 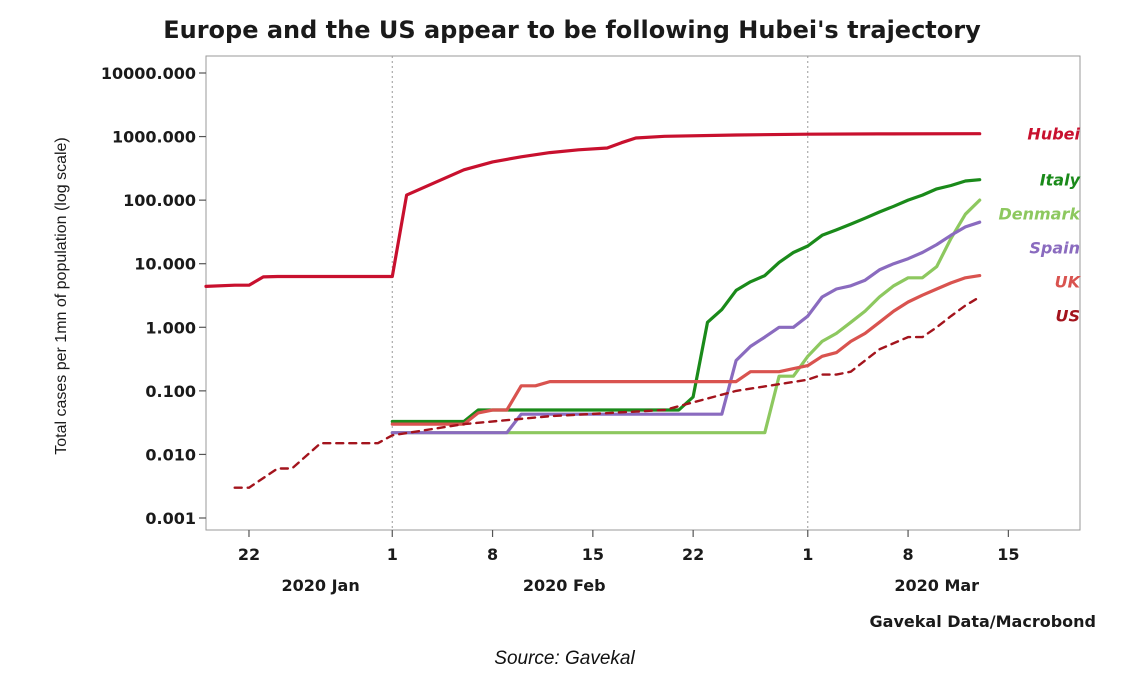 What do you see at coordinates (564, 585) in the screenshot?
I see `x-month-label: 2020 Feb` at bounding box center [564, 585].